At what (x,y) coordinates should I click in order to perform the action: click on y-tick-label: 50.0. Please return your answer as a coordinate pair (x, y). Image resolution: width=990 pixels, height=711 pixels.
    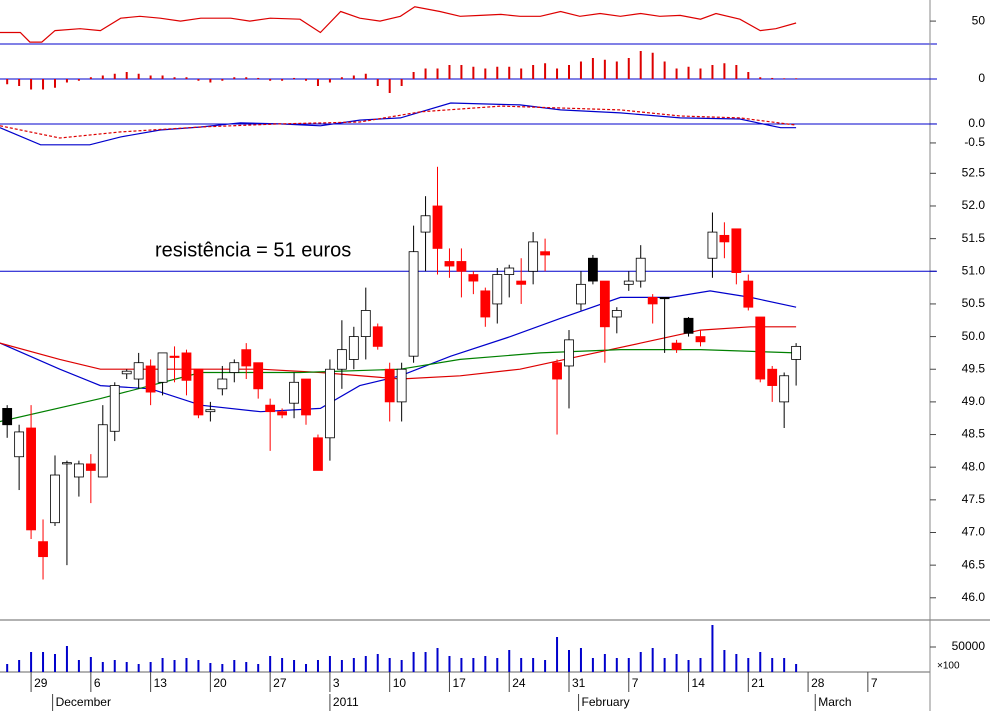
    Looking at the image, I should click on (974, 336).